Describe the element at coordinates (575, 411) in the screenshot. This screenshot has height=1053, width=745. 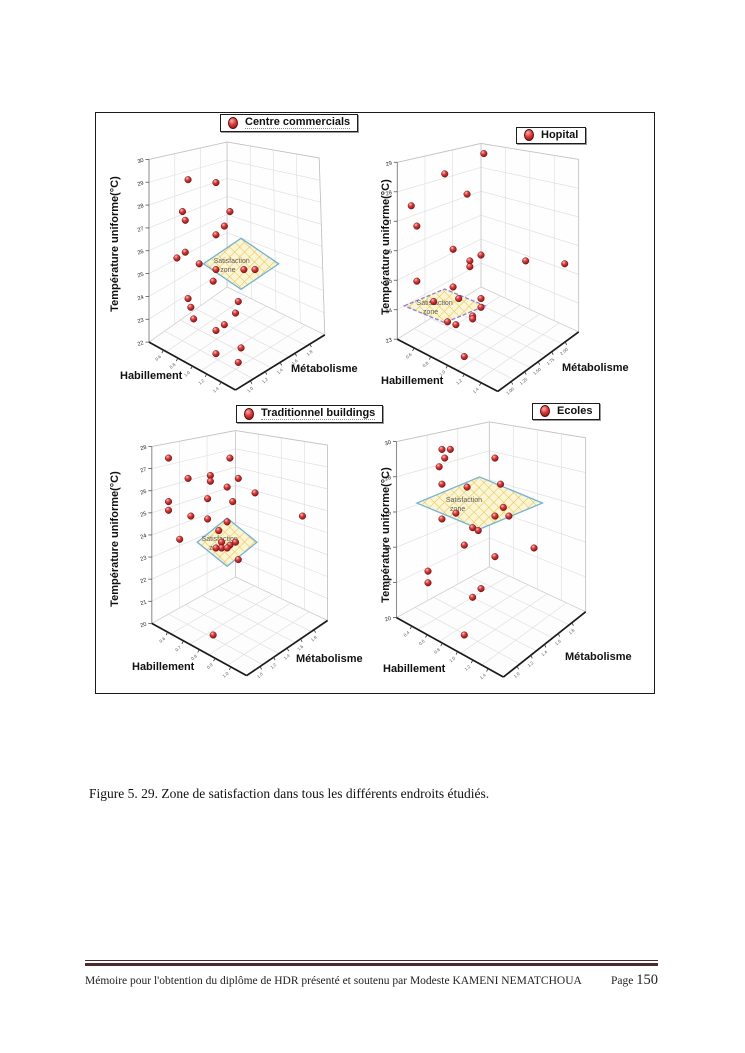
I see `legend-label: Ecoles` at that location.